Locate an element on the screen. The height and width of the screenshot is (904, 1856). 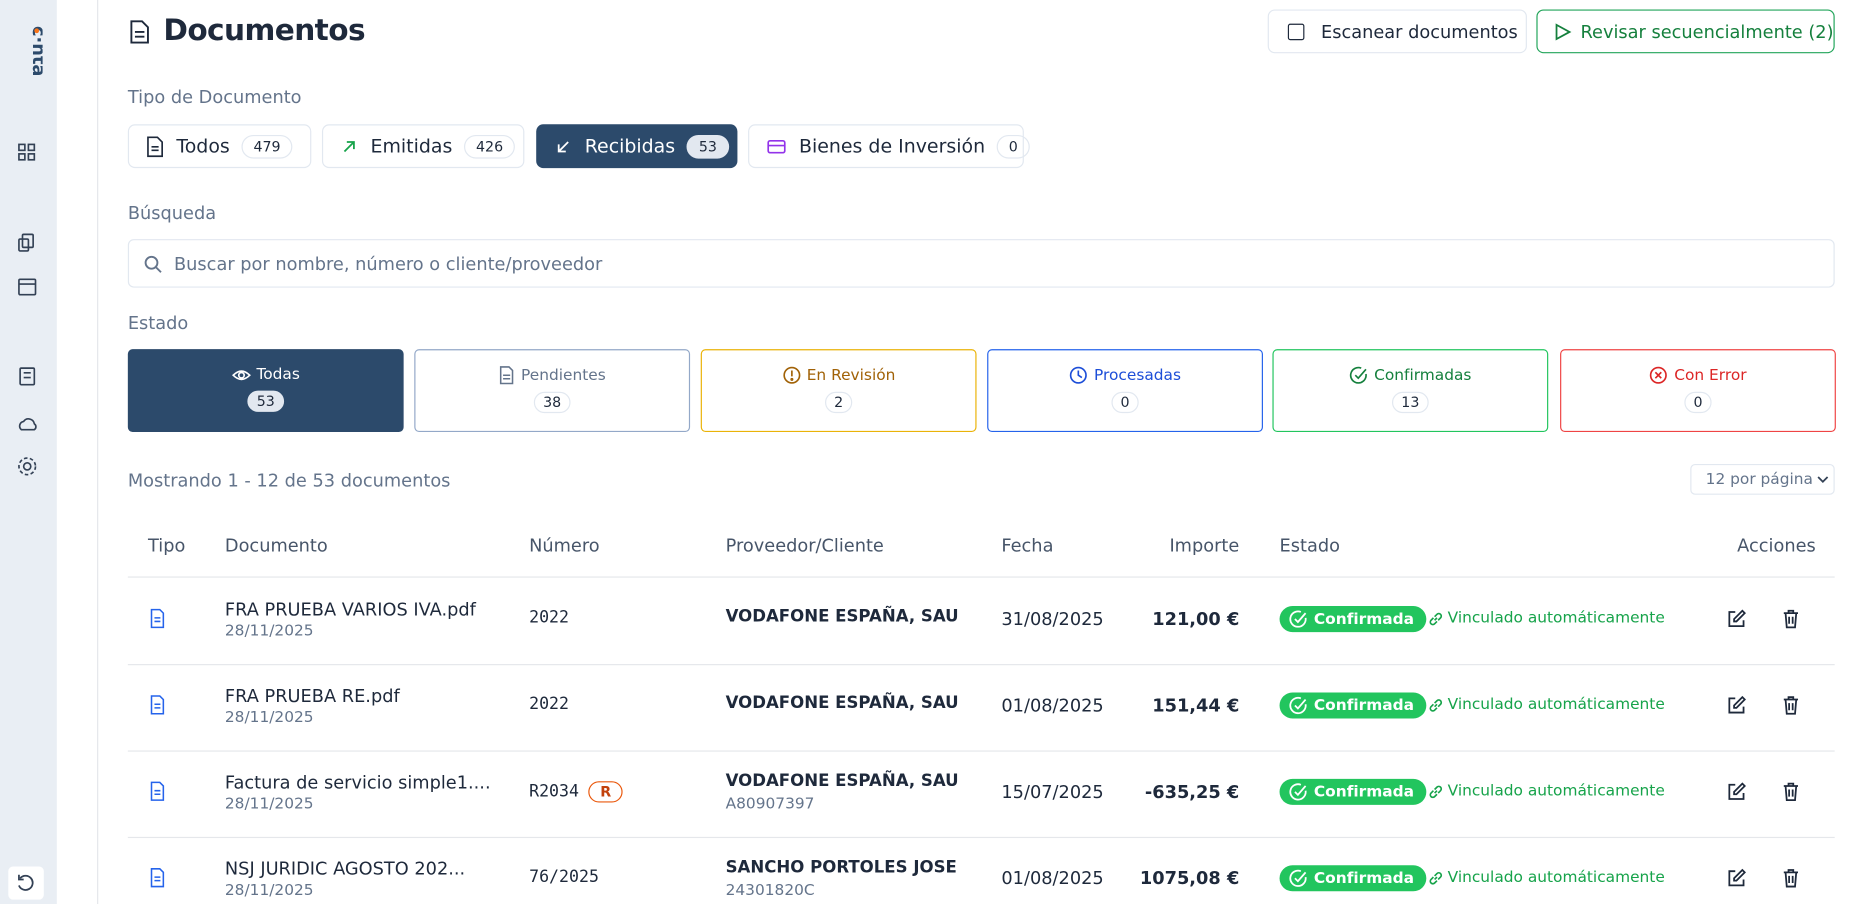
button-label: Escanear documentos is located at coordinates (1419, 31).